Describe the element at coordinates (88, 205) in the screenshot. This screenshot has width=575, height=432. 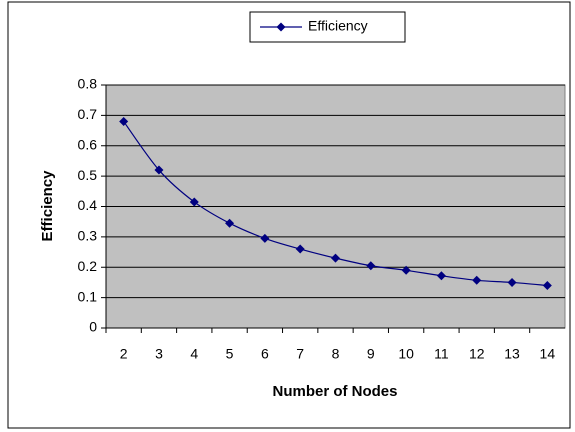
I see `y-tick-label: 0.4` at that location.